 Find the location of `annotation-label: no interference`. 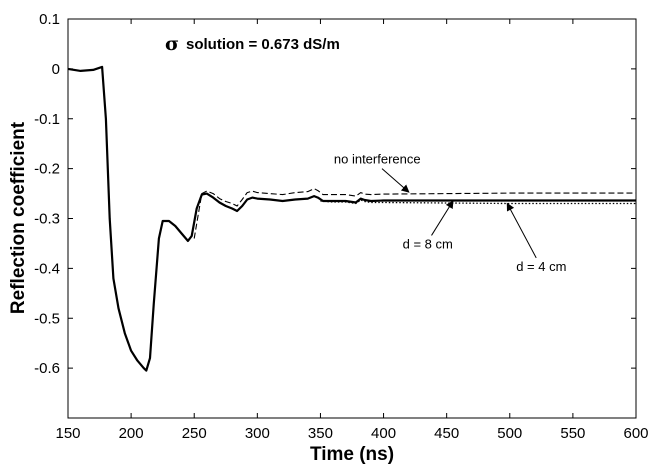

annotation-label: no interference is located at coordinates (377, 159).